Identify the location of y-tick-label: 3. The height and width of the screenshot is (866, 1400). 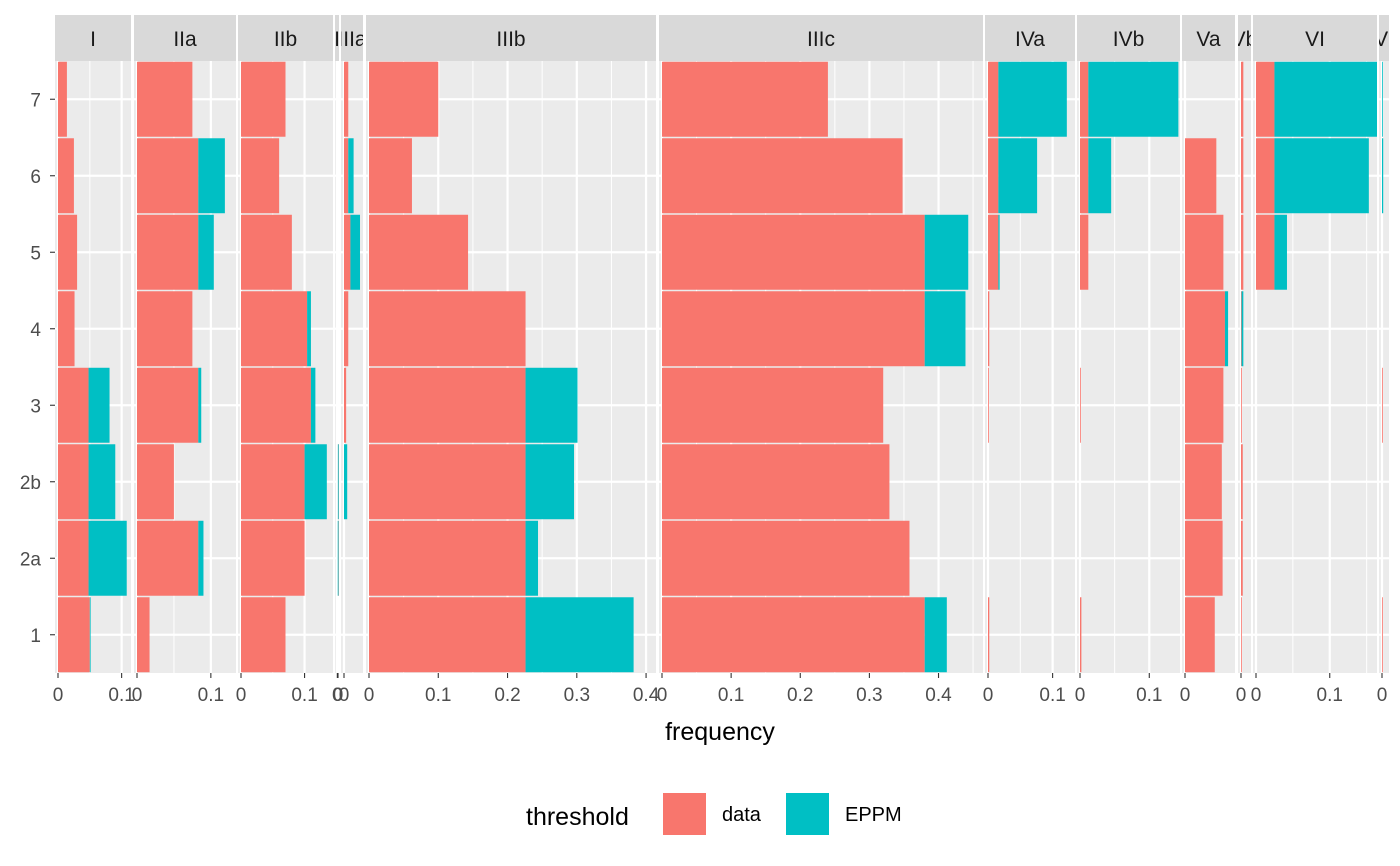
(35, 406).